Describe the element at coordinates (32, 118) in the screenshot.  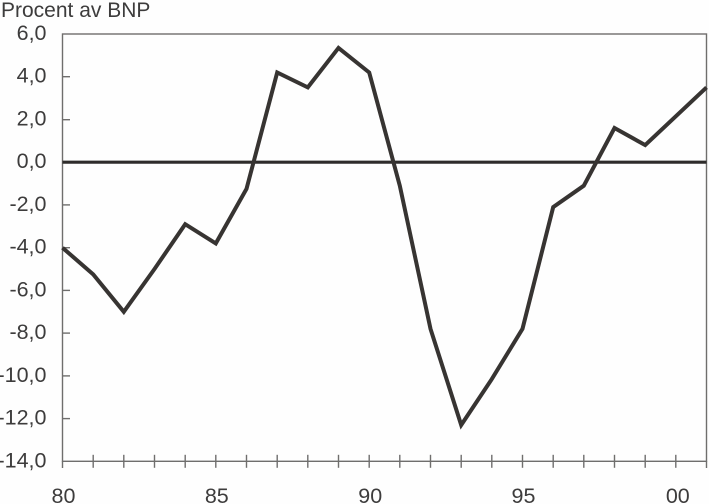
I see `svg-text: 2,0` at that location.